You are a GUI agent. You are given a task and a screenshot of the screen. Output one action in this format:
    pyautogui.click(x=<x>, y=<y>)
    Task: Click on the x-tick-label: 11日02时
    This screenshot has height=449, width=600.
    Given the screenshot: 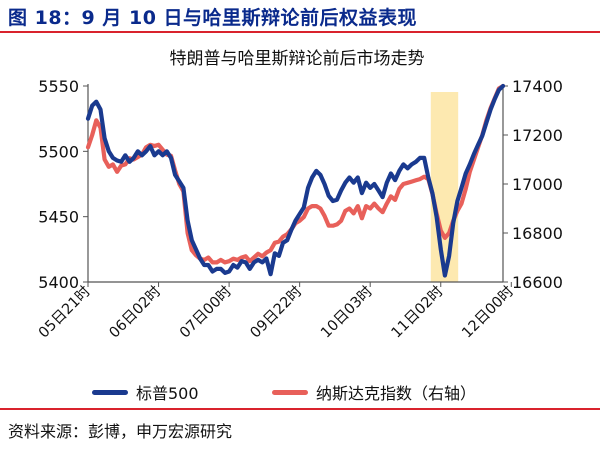 What is the action you would take?
    pyautogui.click(x=417, y=312)
    